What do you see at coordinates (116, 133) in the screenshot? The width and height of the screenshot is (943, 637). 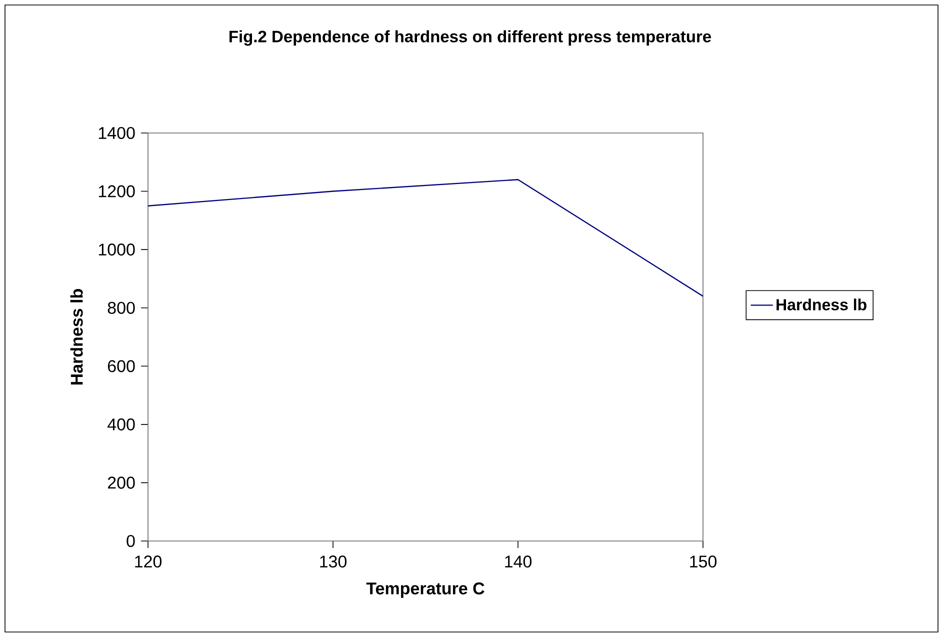 I see `y-tick-label: 1400` at bounding box center [116, 133].